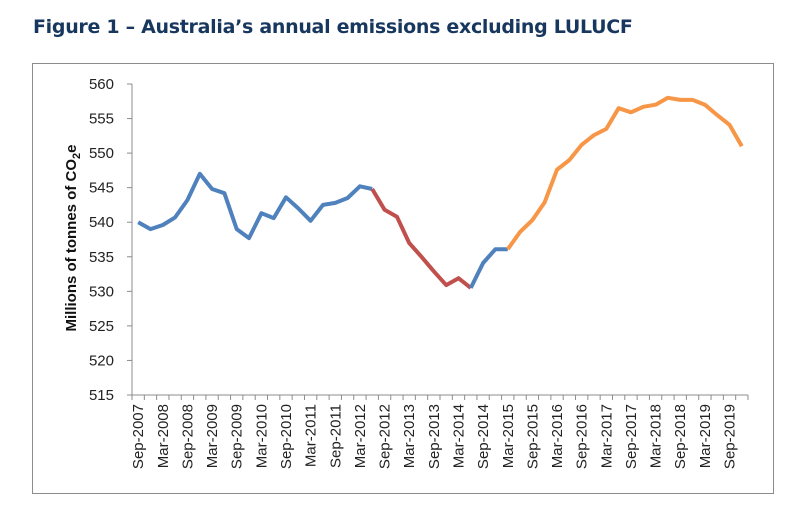  Describe the element at coordinates (261, 436) in the screenshot. I see `x-tick-label: Mar-2010` at that location.